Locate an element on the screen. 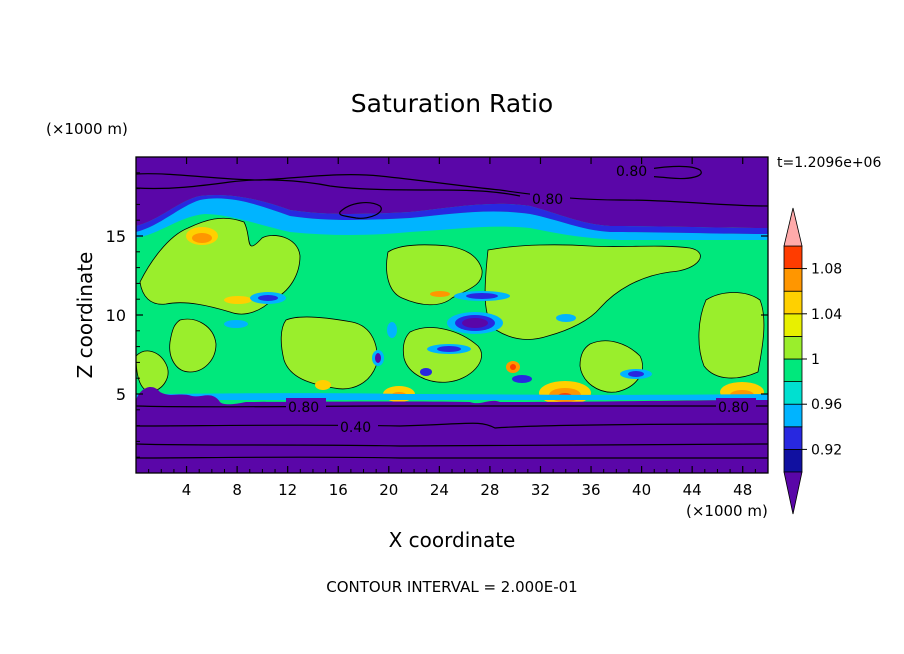 The image size is (904, 654). colorbar: 0.92 0.96 1 1.04 1.08 is located at coordinates (812, 361).